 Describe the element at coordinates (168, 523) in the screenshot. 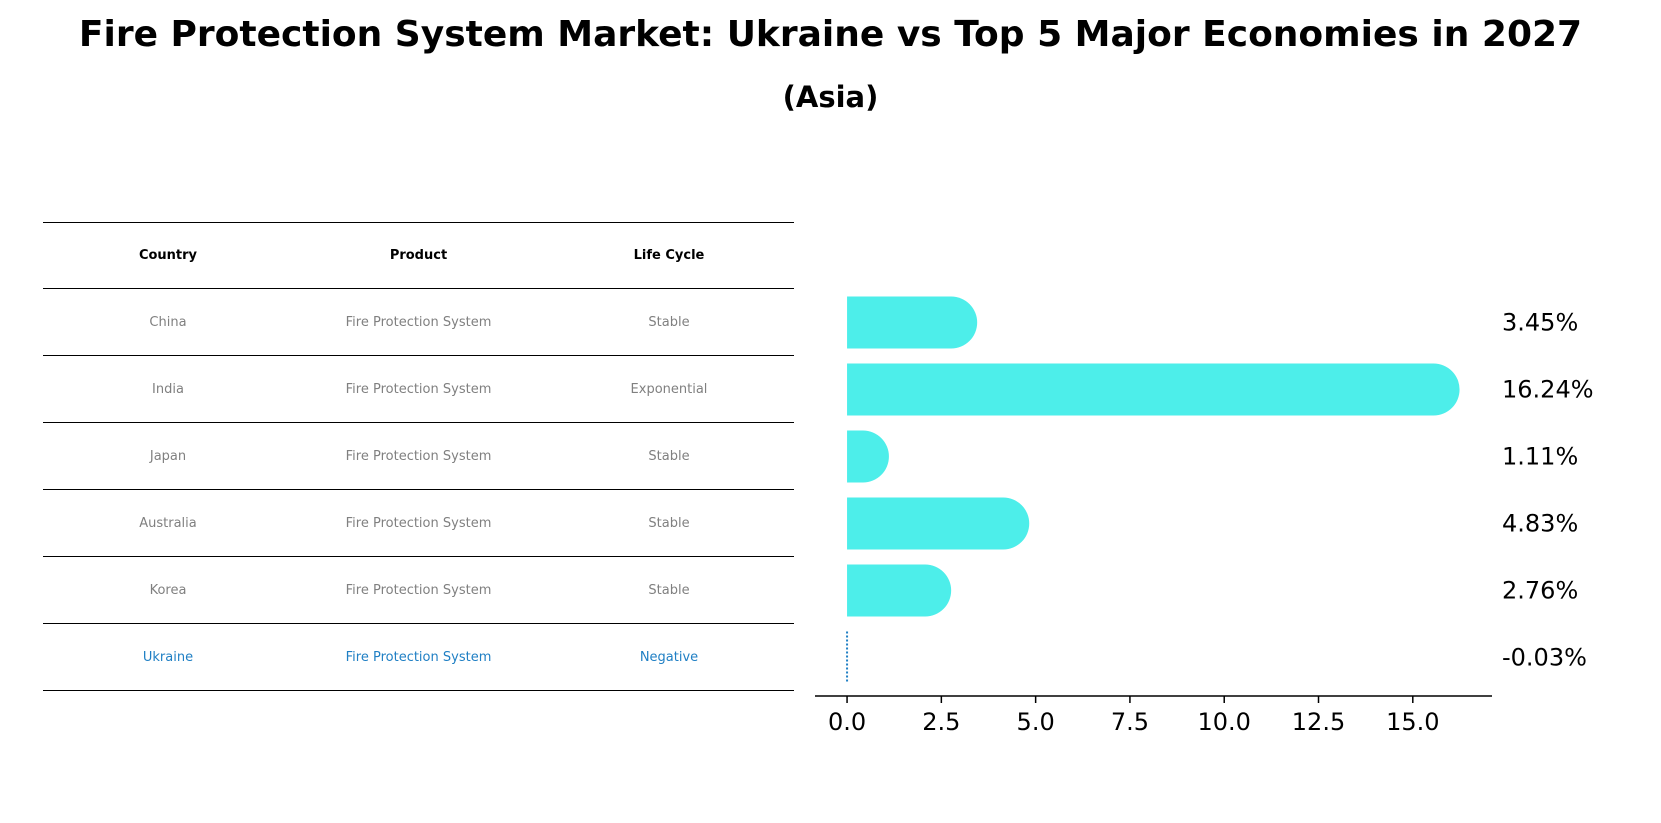

I see `cell-country: Australia` at that location.